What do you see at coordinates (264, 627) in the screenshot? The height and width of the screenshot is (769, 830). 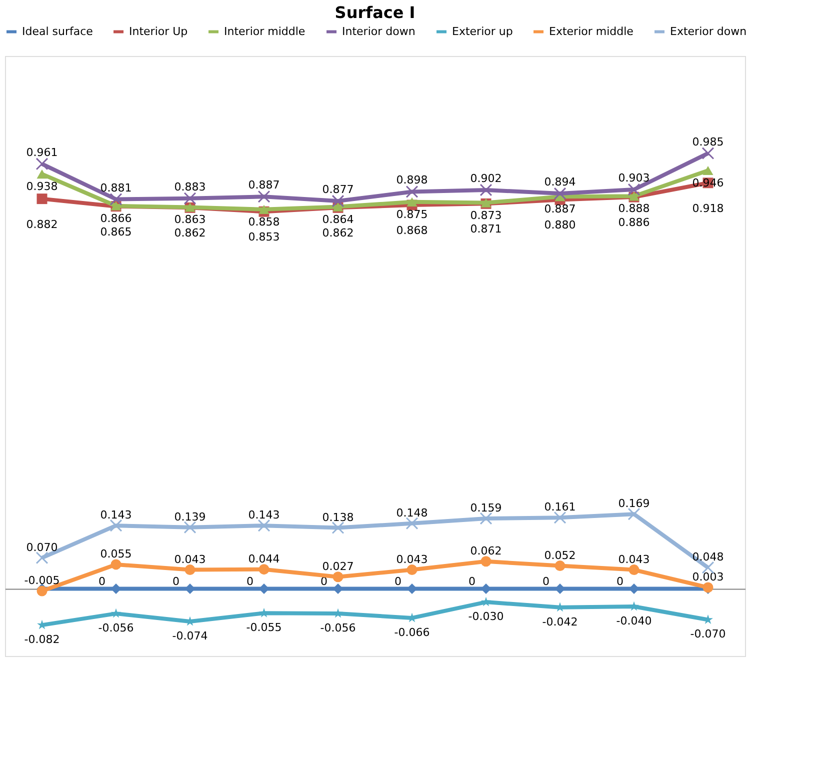 I see `data-label: -0.055` at bounding box center [264, 627].